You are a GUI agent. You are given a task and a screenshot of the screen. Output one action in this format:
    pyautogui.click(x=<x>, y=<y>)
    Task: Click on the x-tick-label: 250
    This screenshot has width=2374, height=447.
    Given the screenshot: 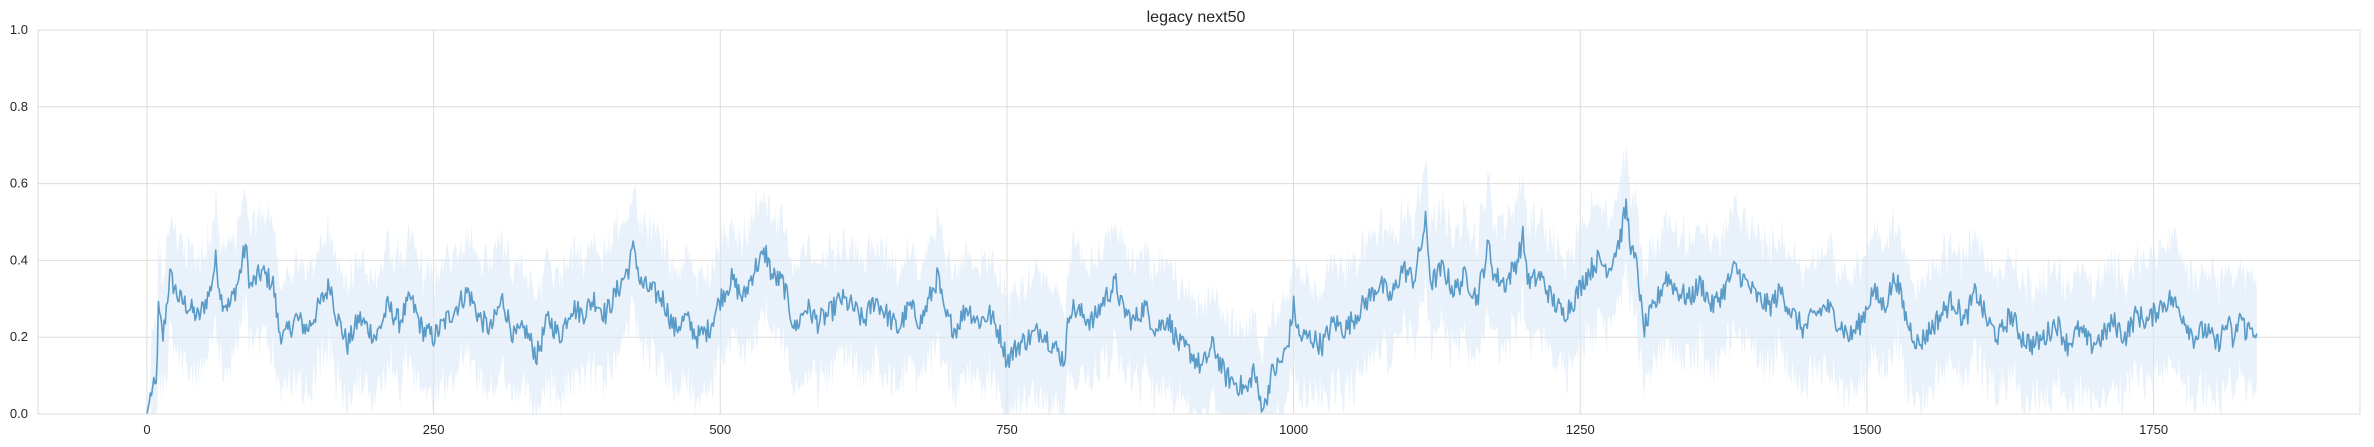 What is the action you would take?
    pyautogui.click(x=434, y=429)
    